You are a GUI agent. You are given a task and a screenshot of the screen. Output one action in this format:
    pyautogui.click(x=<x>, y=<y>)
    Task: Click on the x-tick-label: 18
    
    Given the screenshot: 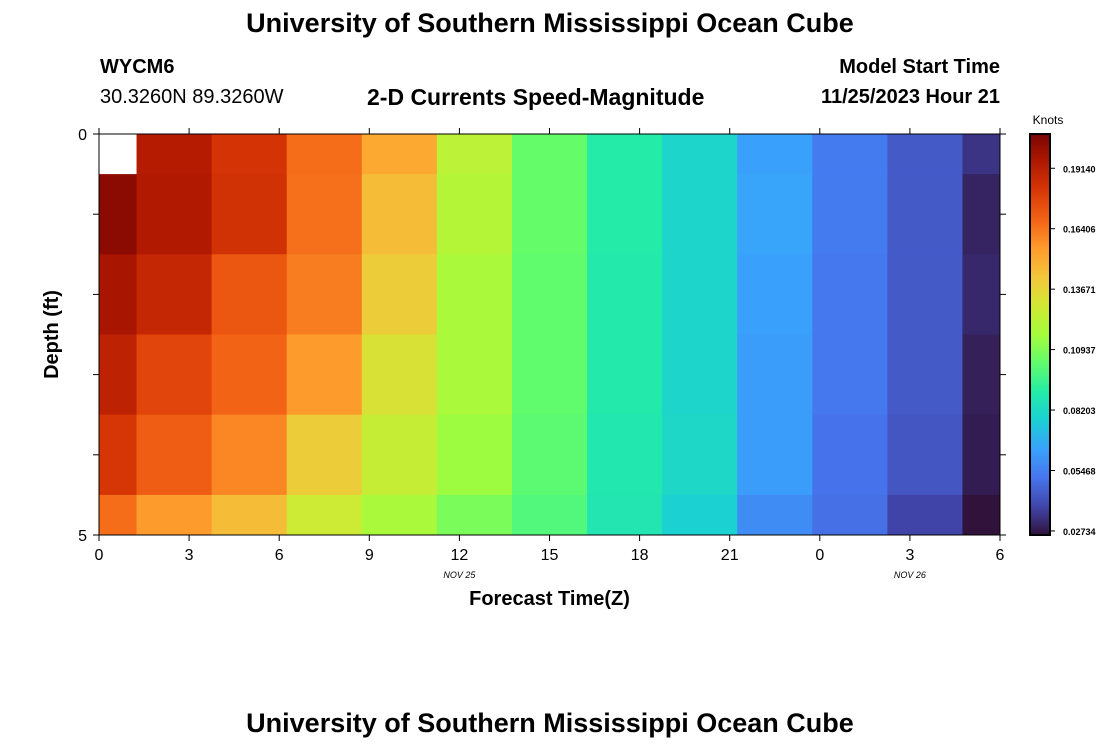 What is the action you would take?
    pyautogui.click(x=640, y=555)
    